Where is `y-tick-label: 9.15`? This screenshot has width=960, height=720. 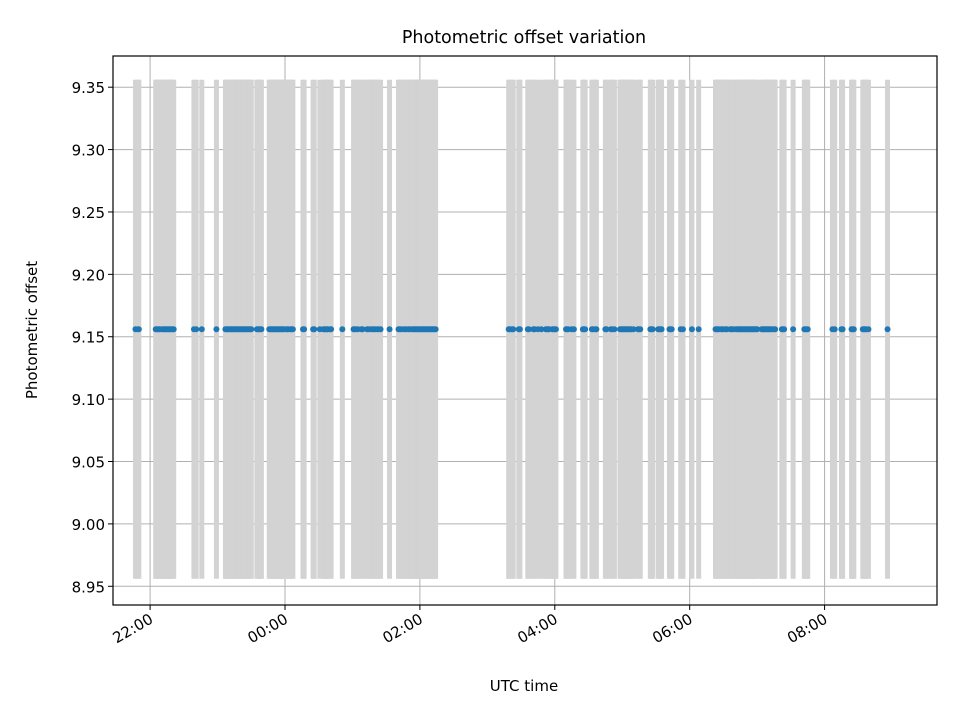
y-tick-label: 9.15 is located at coordinates (88, 338).